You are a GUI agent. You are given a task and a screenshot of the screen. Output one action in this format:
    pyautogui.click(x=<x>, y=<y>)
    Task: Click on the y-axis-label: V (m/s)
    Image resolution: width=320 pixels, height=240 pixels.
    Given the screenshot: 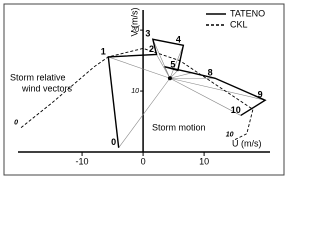 What is the action you would take?
    pyautogui.click(x=134, y=22)
    